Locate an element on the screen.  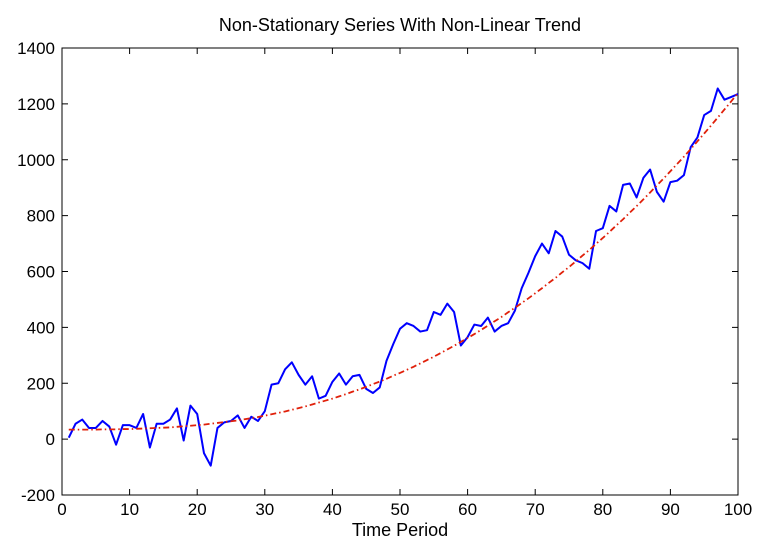
x-tick-label: 0 is located at coordinates (61, 509).